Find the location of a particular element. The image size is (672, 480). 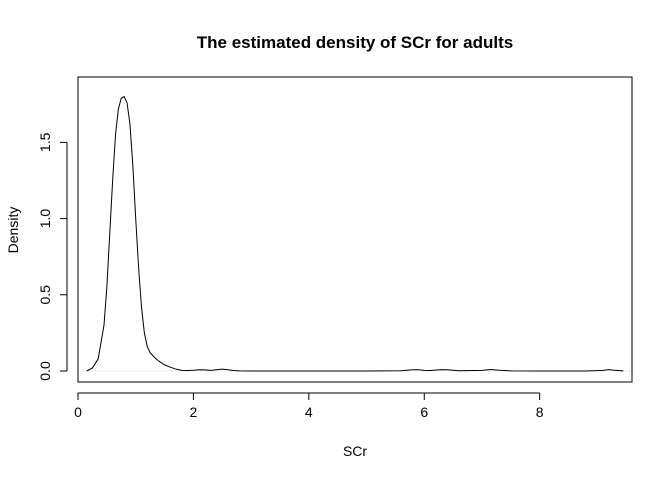

x-tick-label: 6 is located at coordinates (424, 412).